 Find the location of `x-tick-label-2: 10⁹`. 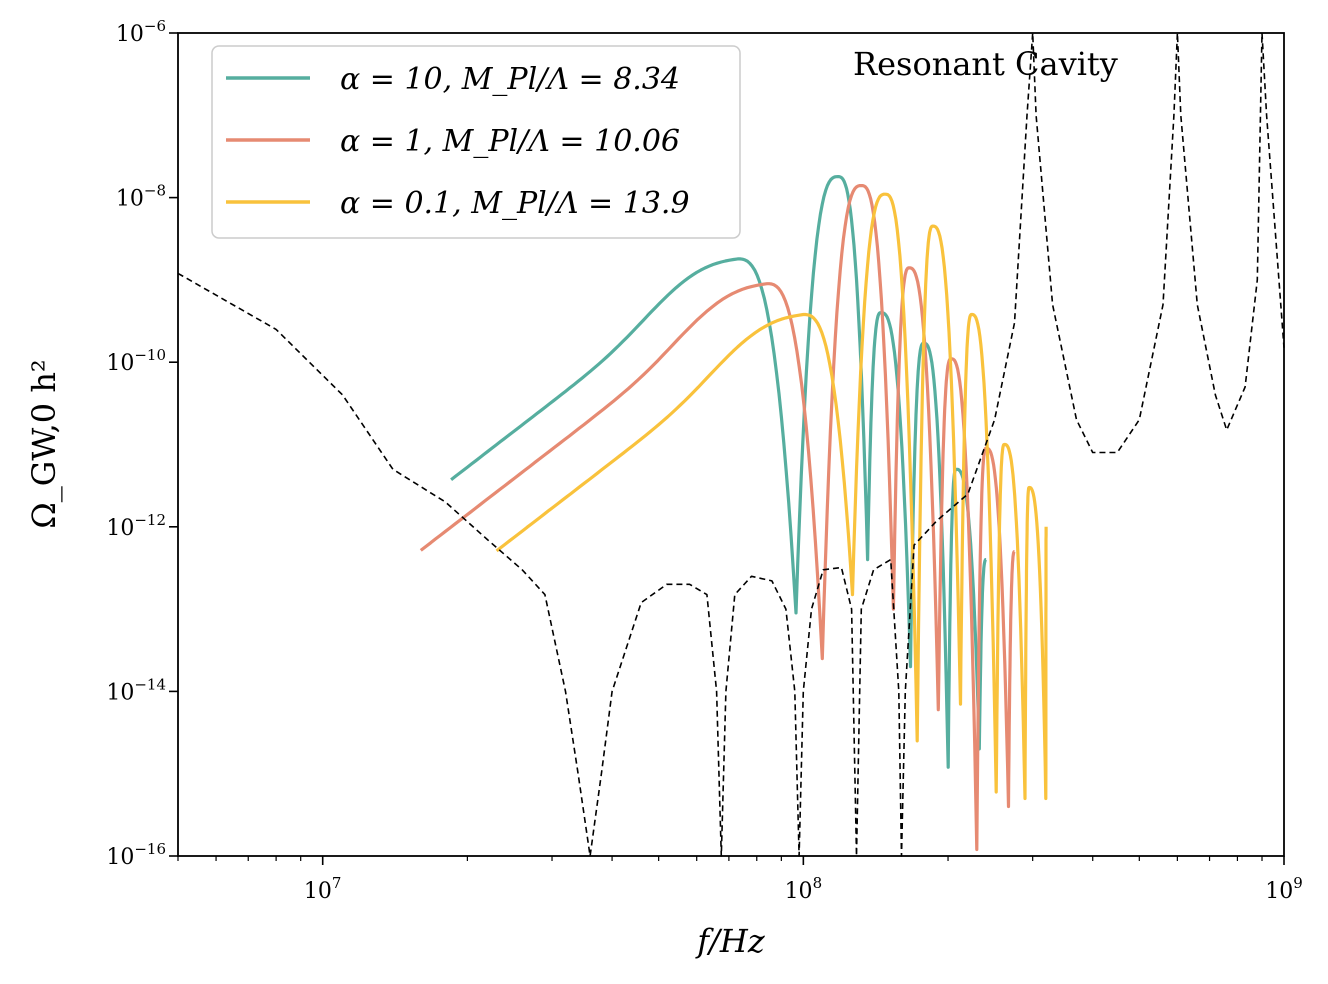

x-tick-label-2: 10⁹ is located at coordinates (1284, 889).